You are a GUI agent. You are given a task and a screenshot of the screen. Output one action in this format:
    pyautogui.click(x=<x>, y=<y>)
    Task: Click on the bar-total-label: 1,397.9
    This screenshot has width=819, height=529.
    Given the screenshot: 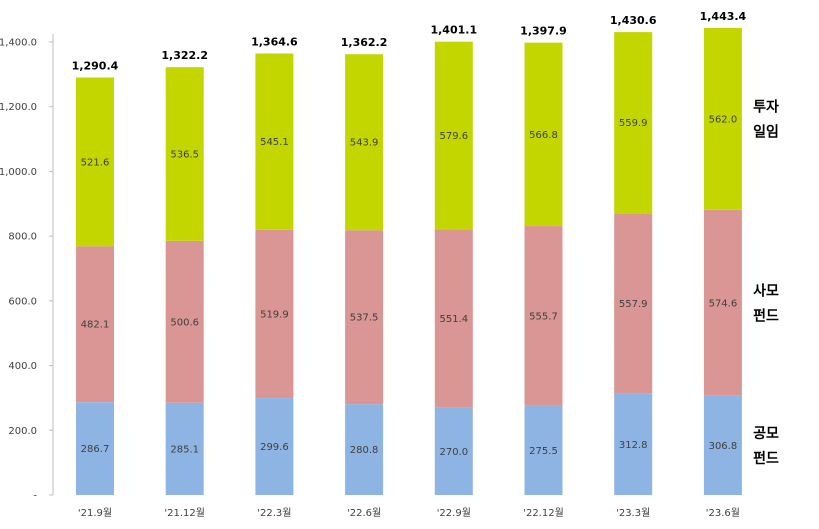 What is the action you would take?
    pyautogui.click(x=543, y=31)
    